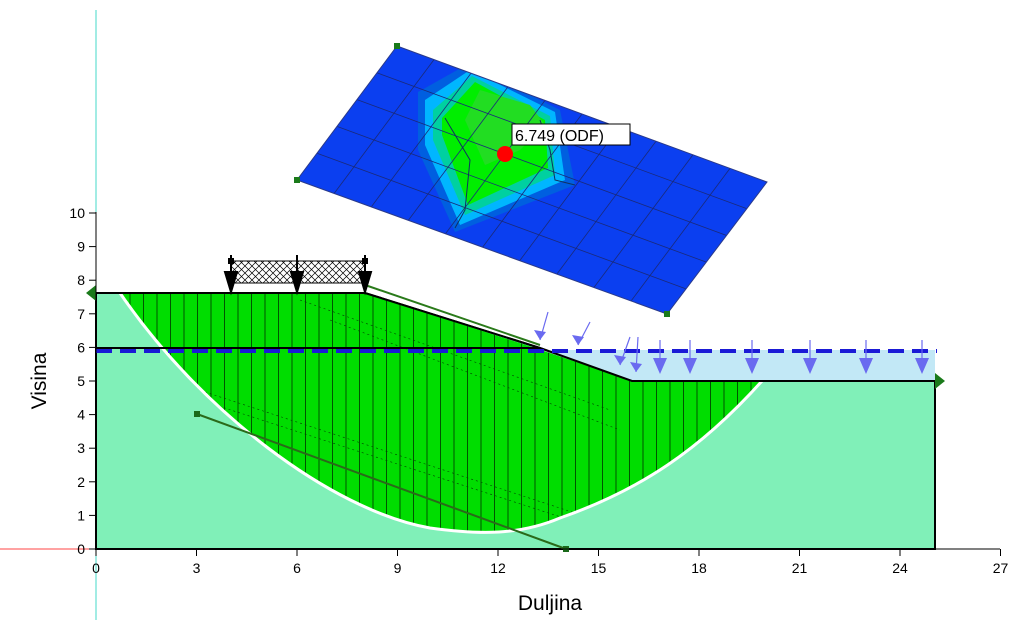  I want to click on y-tick-label: 5, so click(81, 381).